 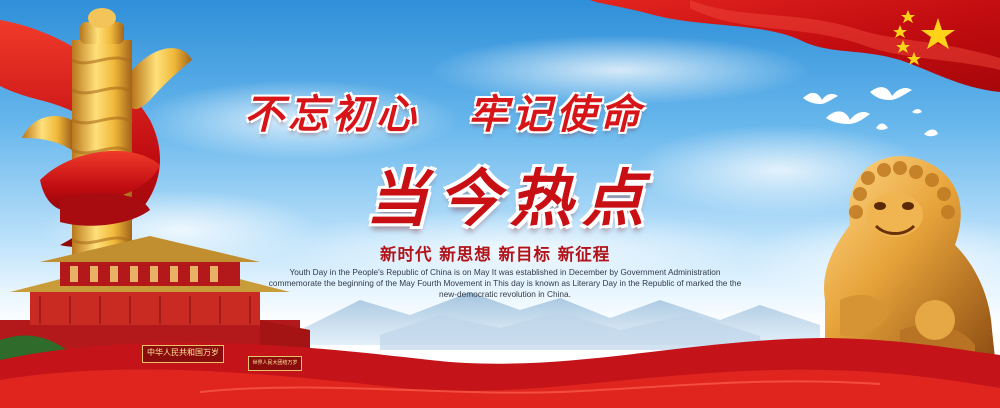 I want to click on slogan-left: 不忘初心, so click(x=332, y=114).